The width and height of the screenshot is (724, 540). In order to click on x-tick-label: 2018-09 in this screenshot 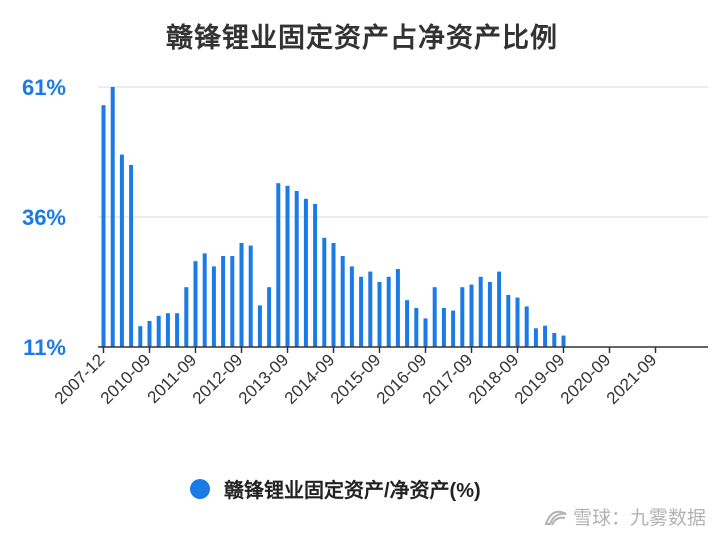, I will do `click(494, 379)`.